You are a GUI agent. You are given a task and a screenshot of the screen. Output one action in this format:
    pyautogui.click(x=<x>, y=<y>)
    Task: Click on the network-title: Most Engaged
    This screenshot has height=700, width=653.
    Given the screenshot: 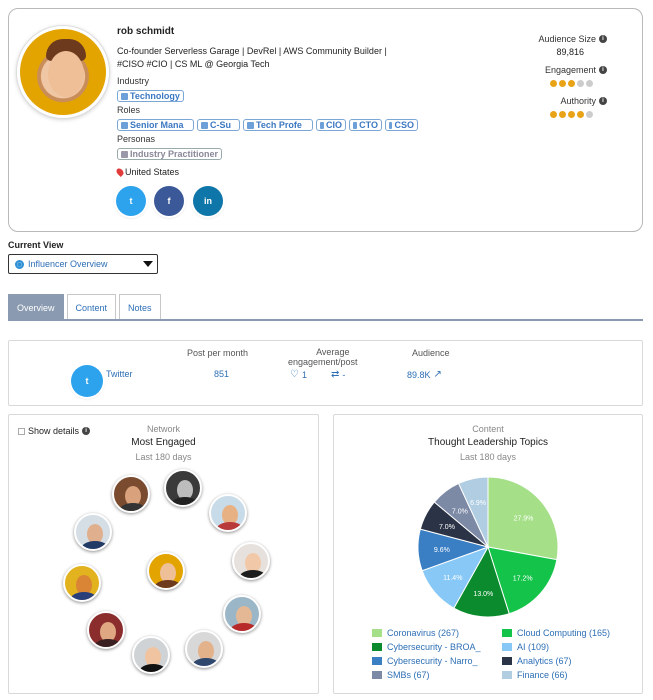 What is the action you would take?
    pyautogui.click(x=163, y=442)
    